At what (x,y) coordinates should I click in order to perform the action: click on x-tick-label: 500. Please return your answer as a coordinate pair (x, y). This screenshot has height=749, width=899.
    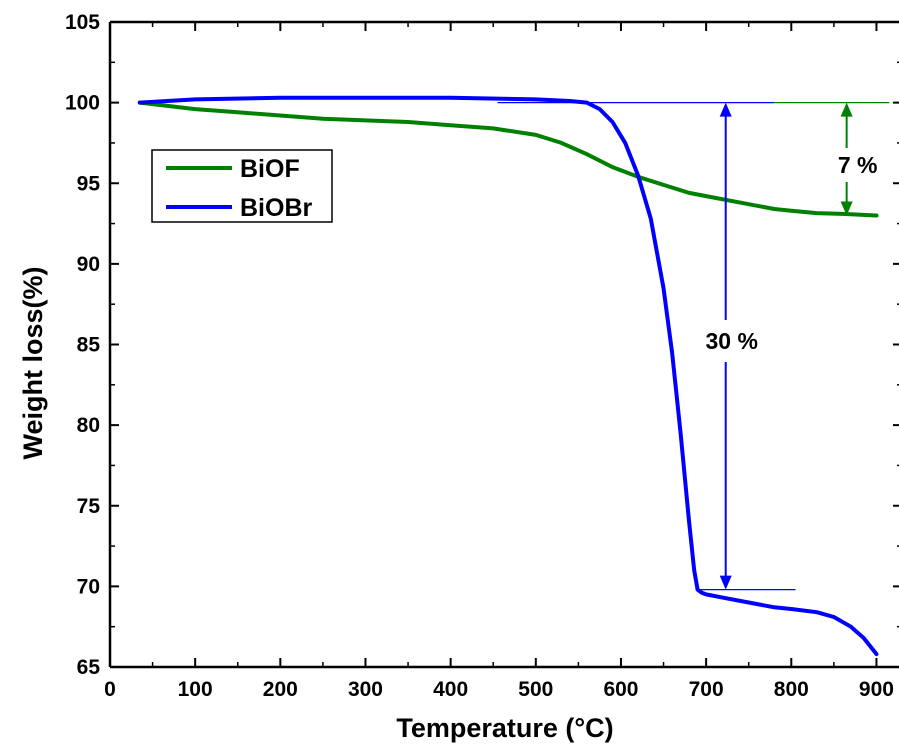
    Looking at the image, I should click on (535, 689).